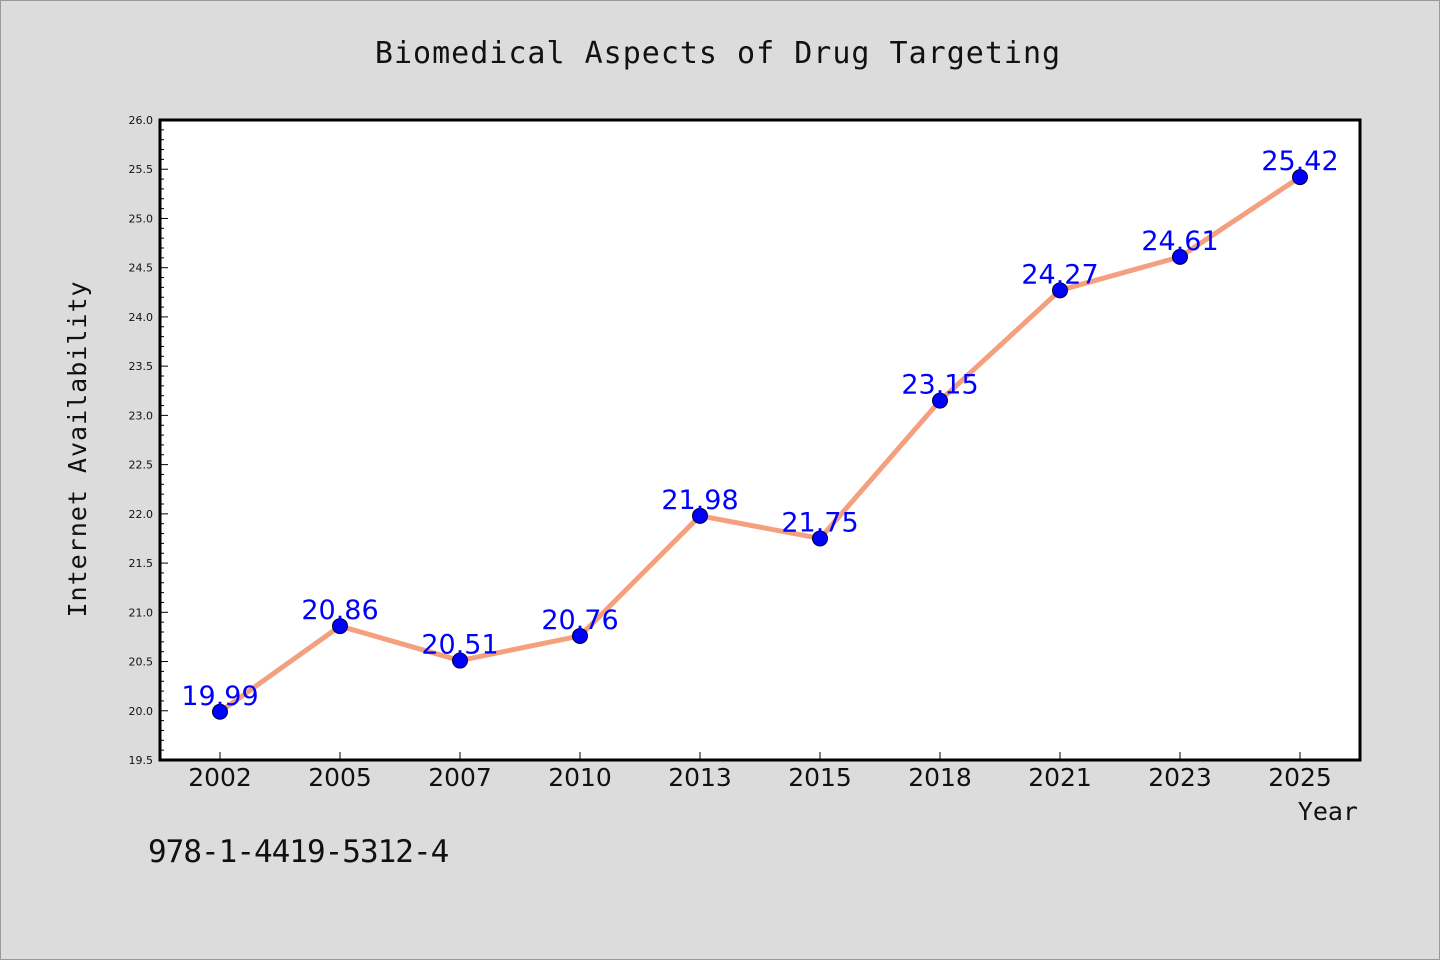 This screenshot has height=960, width=1440. I want to click on data-label: 21.75, so click(819, 522).